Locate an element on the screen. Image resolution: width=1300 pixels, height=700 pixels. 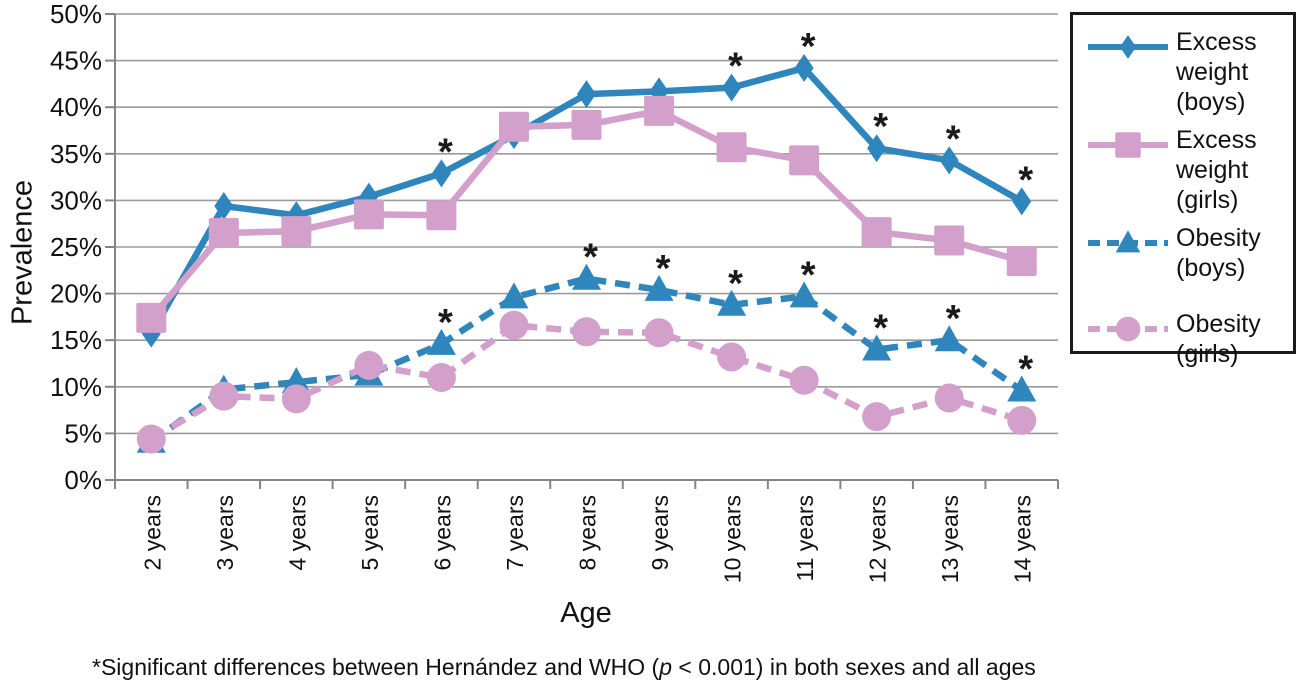
legend-item-obesity-girls: Obesity (girls) is located at coordinates (1185, 339).